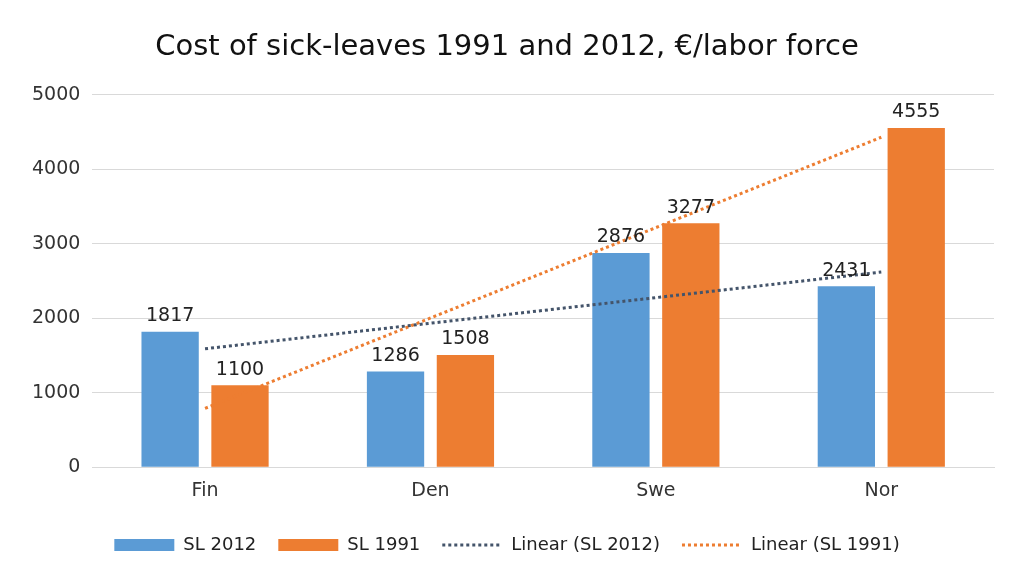 The width and height of the screenshot is (1034, 574). Describe the element at coordinates (56, 316) in the screenshot. I see `y-tick-label: 2000` at that location.